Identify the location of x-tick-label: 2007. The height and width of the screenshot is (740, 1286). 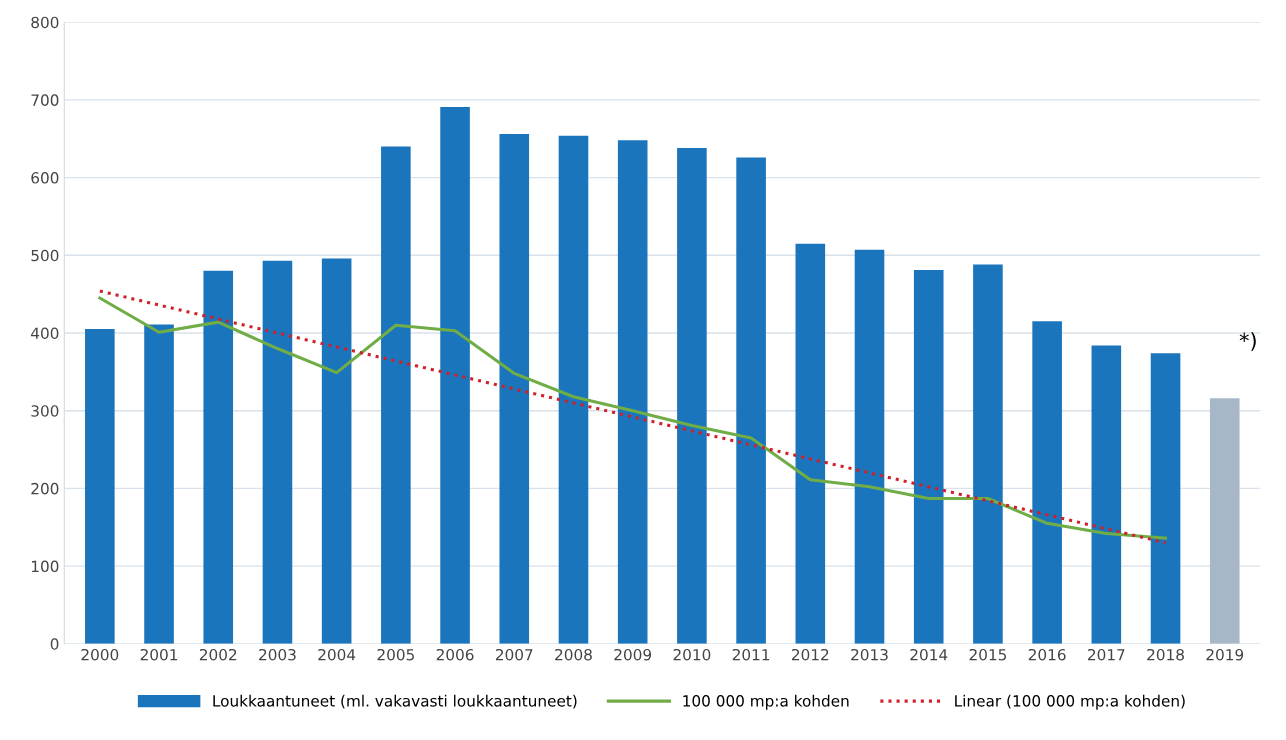
(514, 654).